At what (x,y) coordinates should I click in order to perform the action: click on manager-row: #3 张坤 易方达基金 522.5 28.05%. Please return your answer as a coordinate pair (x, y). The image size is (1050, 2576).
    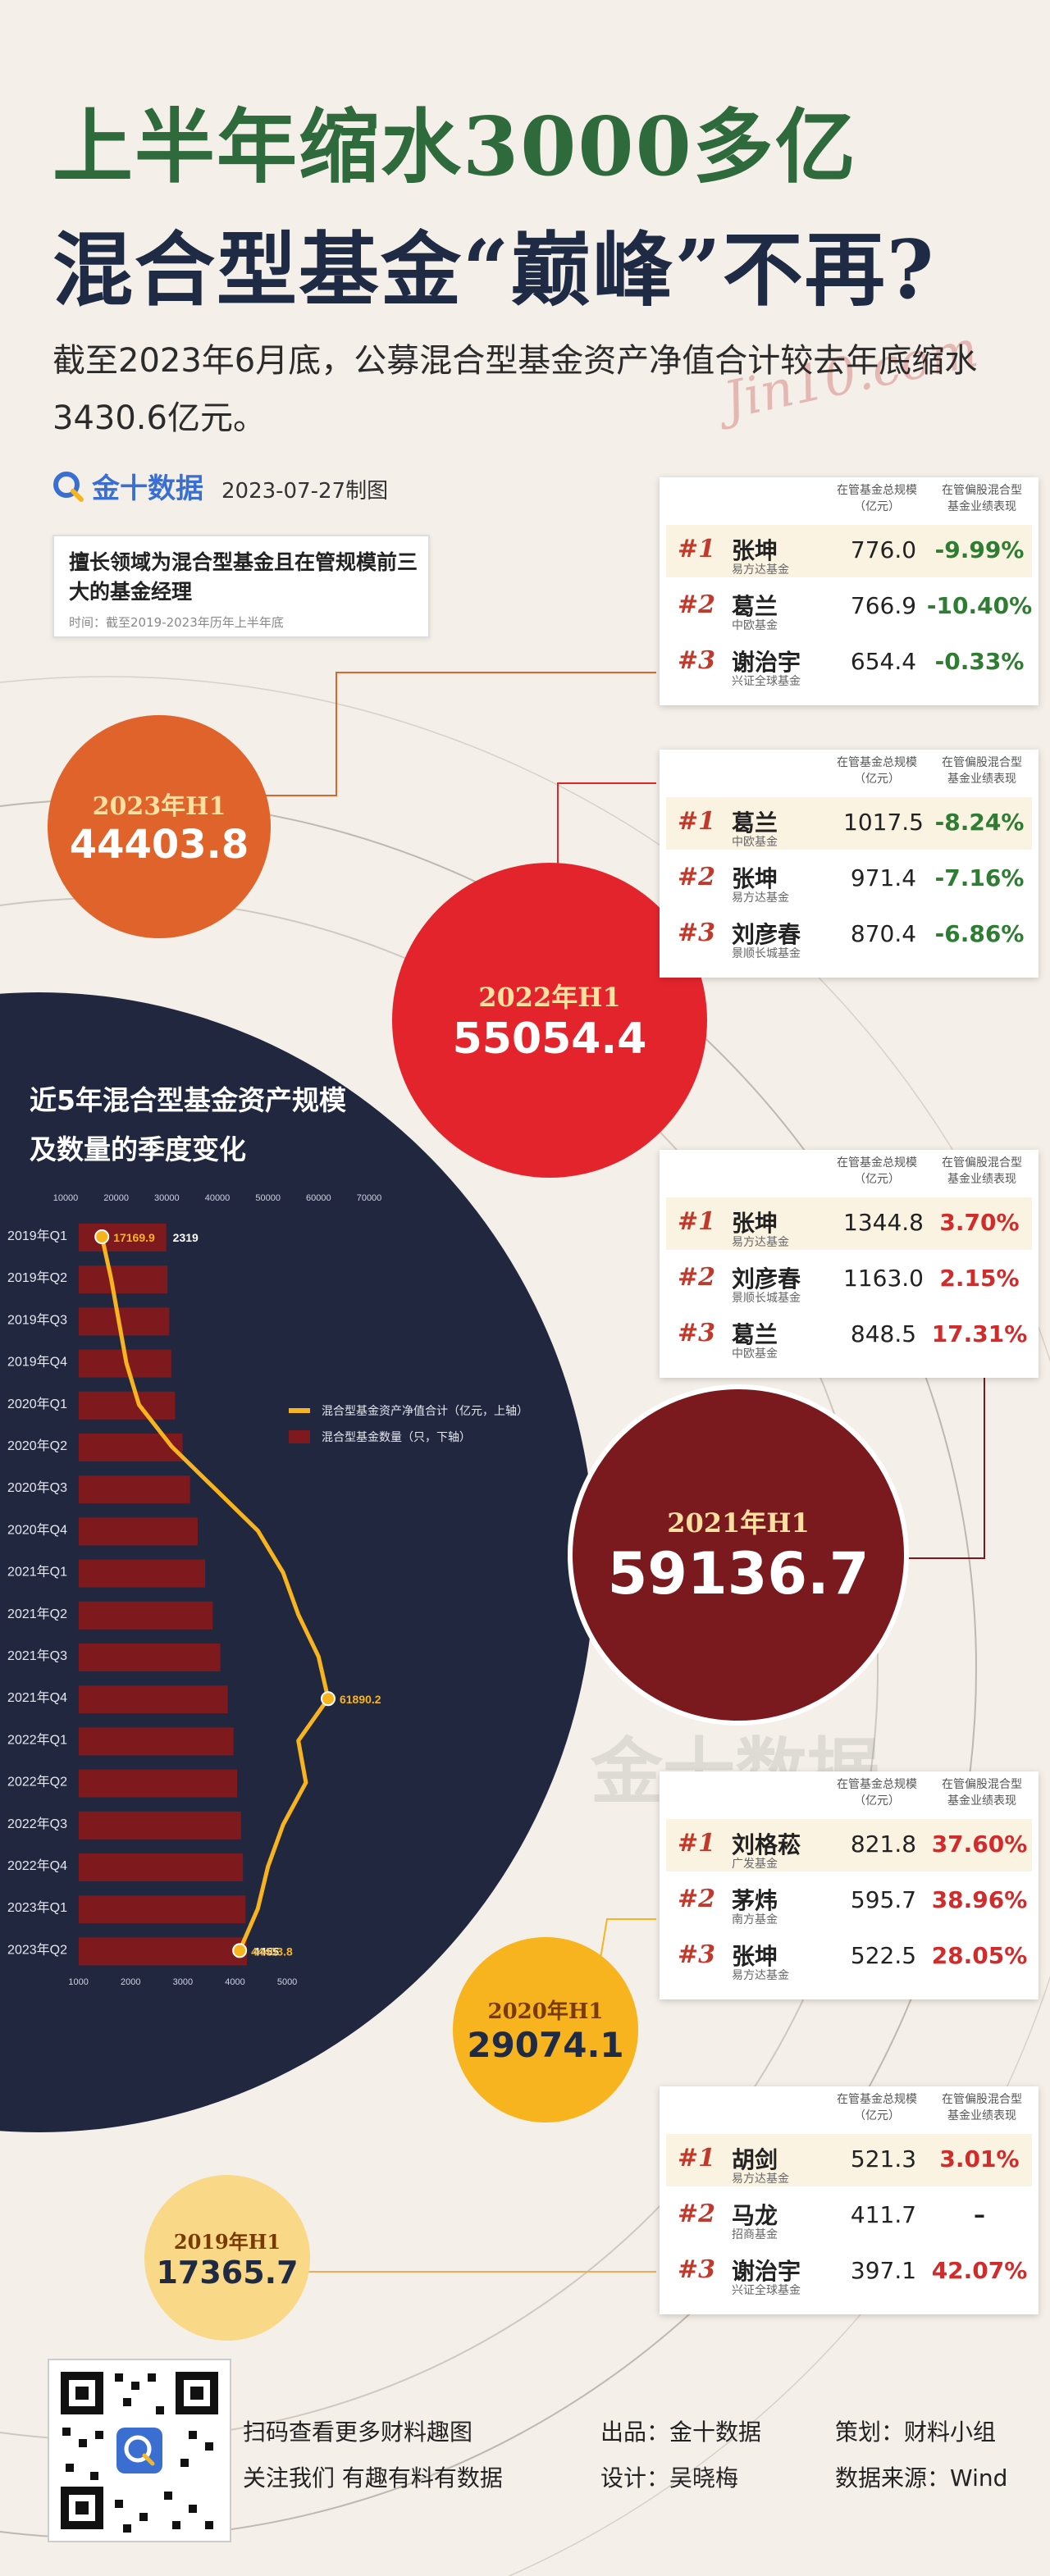
    Looking at the image, I should click on (849, 1957).